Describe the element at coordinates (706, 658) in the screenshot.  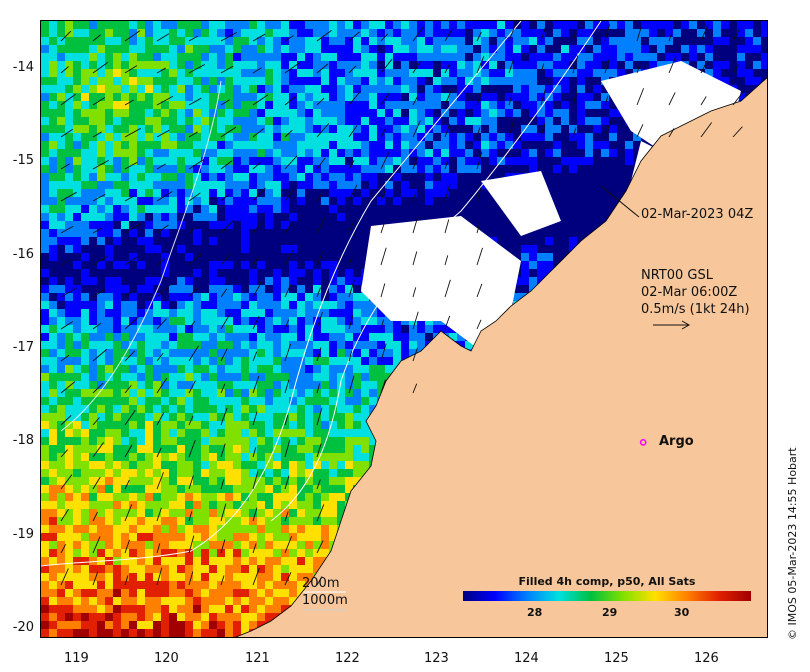
I see `x-tick-126: 126` at that location.